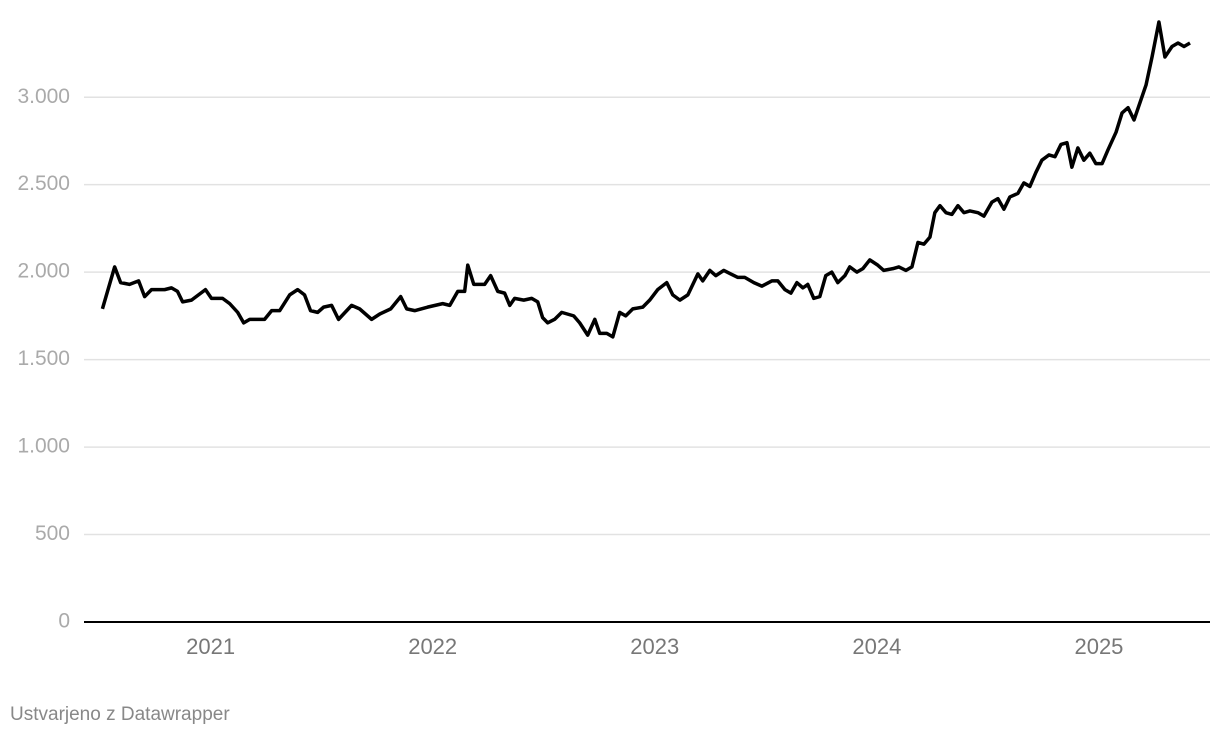  What do you see at coordinates (432, 646) in the screenshot?
I see `x-tick-label: 2022` at bounding box center [432, 646].